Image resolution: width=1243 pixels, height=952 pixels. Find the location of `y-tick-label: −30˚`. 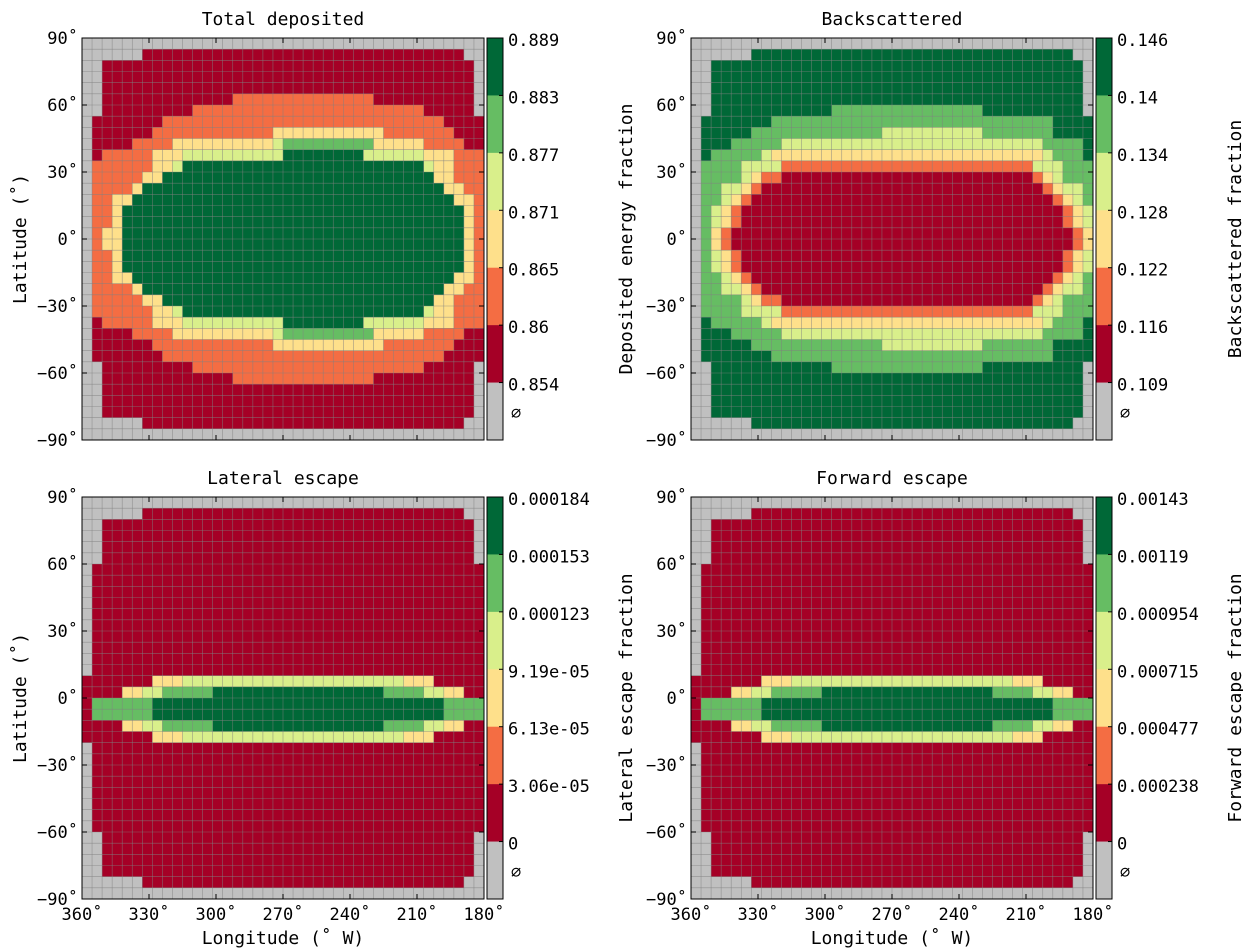

y-tick-label: −30˚ is located at coordinates (57, 306).